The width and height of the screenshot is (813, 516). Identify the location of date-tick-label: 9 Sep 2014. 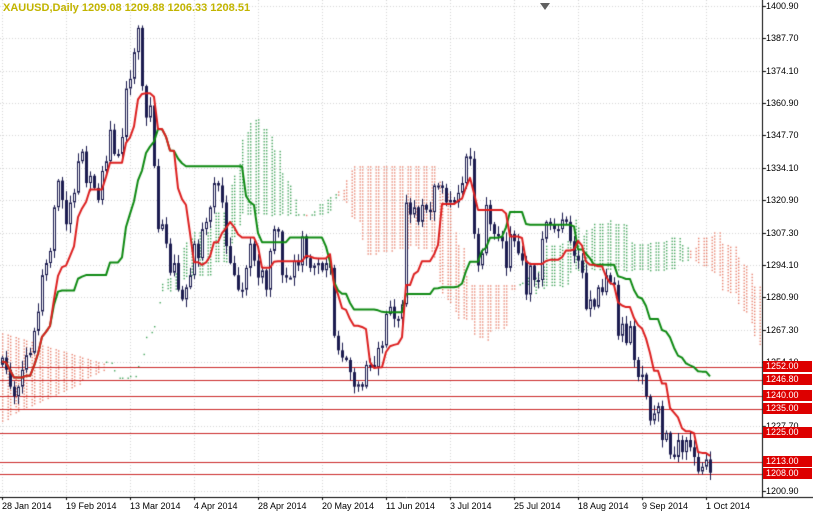
(665, 506).